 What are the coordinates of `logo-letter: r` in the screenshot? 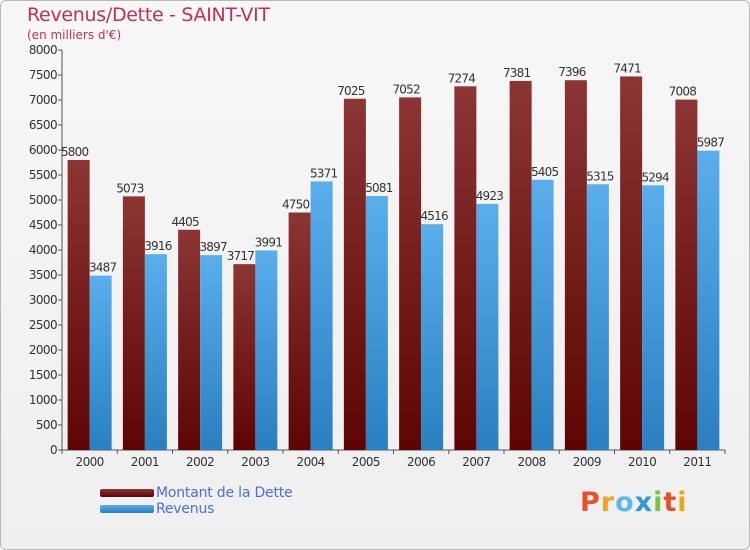 It's located at (608, 502).